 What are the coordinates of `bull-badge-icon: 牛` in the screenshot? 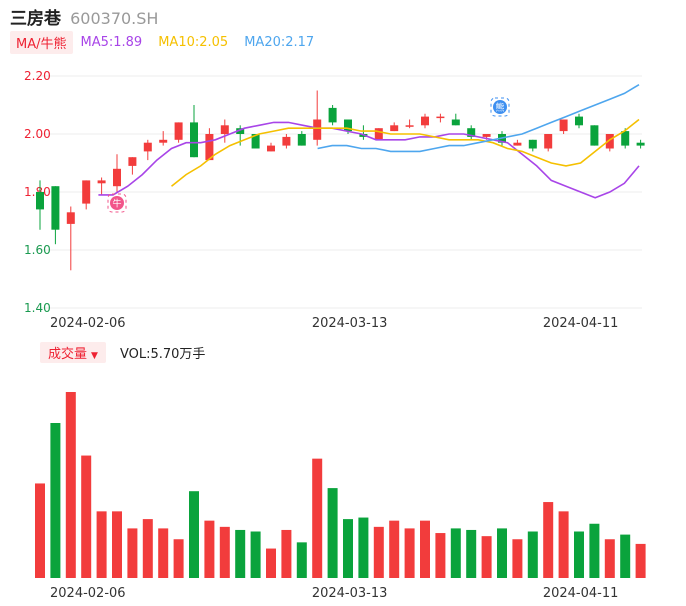 It's located at (117, 203).